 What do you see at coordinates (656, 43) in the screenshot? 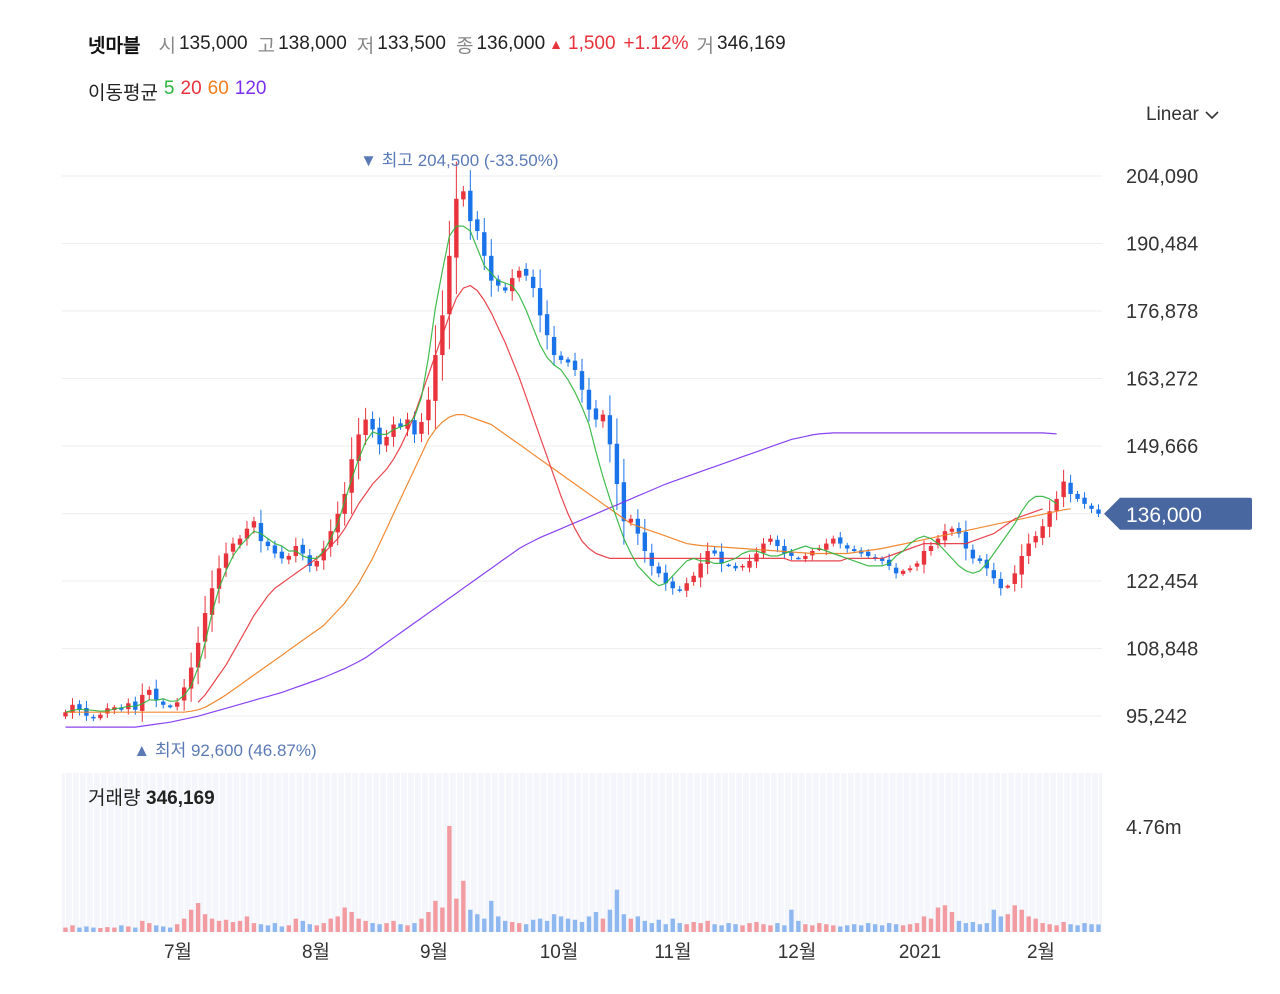
I see `change-percent: +1.12%` at bounding box center [656, 43].